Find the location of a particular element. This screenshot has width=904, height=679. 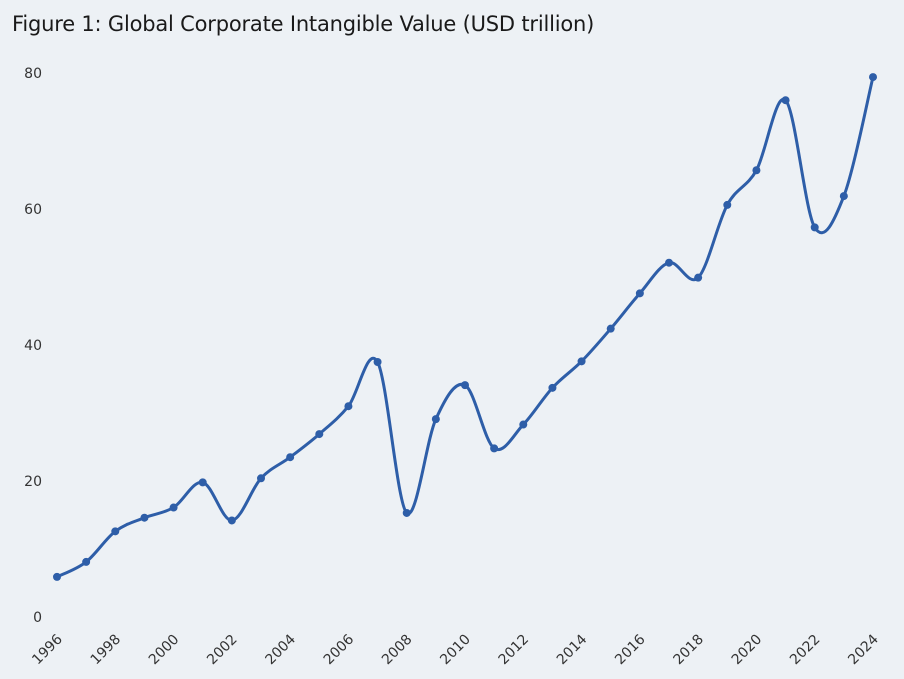

y-tick-label: 40 is located at coordinates (33, 346).